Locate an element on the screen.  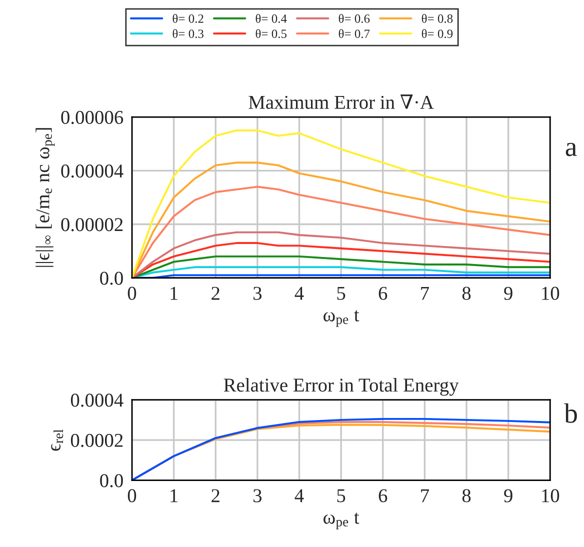
chart-title: Relative Error in Total Energy is located at coordinates (341, 387).